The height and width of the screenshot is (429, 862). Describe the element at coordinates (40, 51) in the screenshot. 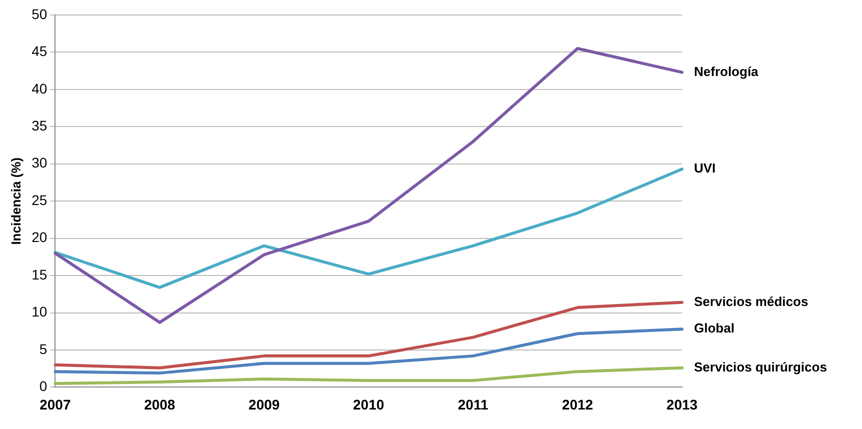

I see `y-tick-label: 45` at that location.